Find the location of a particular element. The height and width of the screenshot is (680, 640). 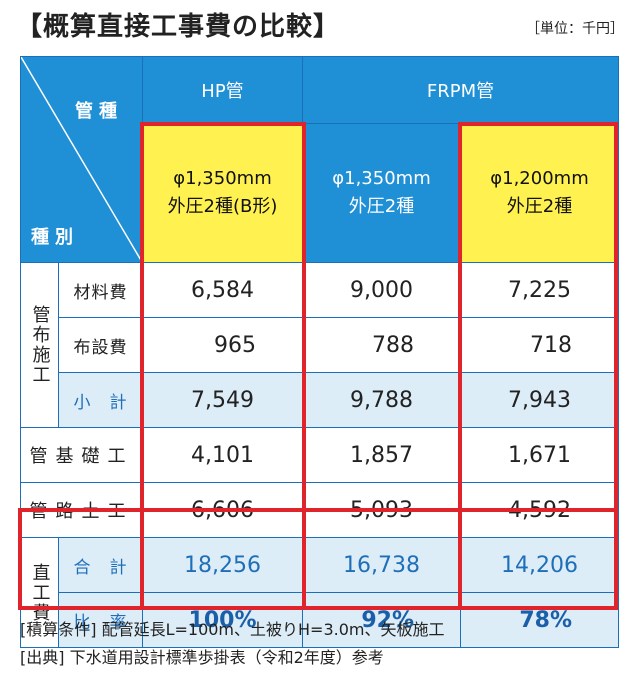

table-row: 管基礎工 4,101 1,857 1,671 is located at coordinates (319, 455).